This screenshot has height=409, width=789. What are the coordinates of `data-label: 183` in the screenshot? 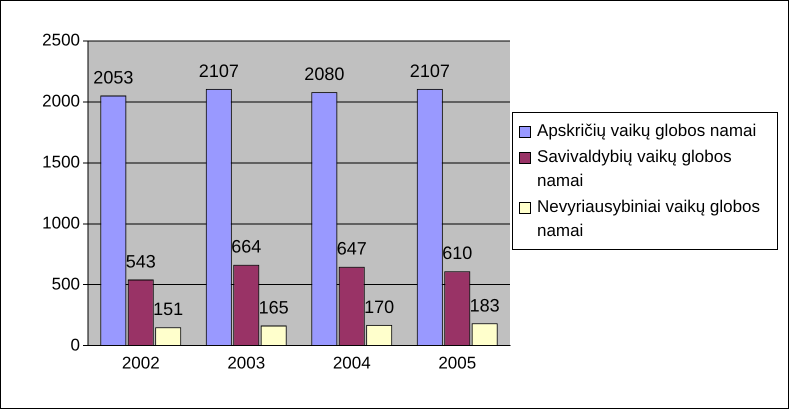 It's located at (485, 305).